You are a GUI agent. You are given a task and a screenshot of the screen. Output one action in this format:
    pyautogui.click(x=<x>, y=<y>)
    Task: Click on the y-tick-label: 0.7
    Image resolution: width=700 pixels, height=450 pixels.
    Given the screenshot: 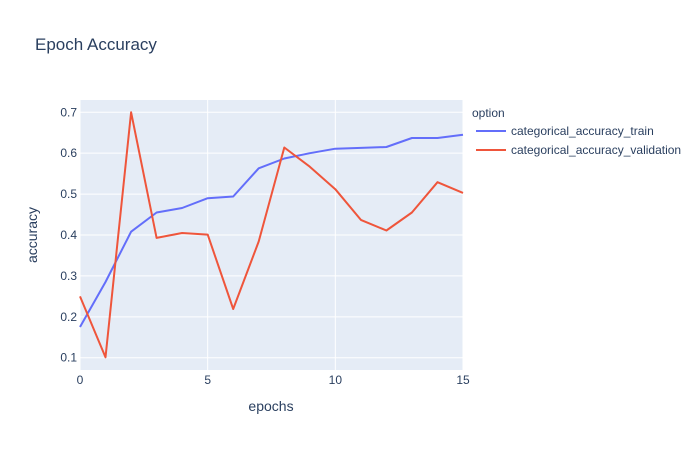 What is the action you would take?
    pyautogui.click(x=68, y=112)
    